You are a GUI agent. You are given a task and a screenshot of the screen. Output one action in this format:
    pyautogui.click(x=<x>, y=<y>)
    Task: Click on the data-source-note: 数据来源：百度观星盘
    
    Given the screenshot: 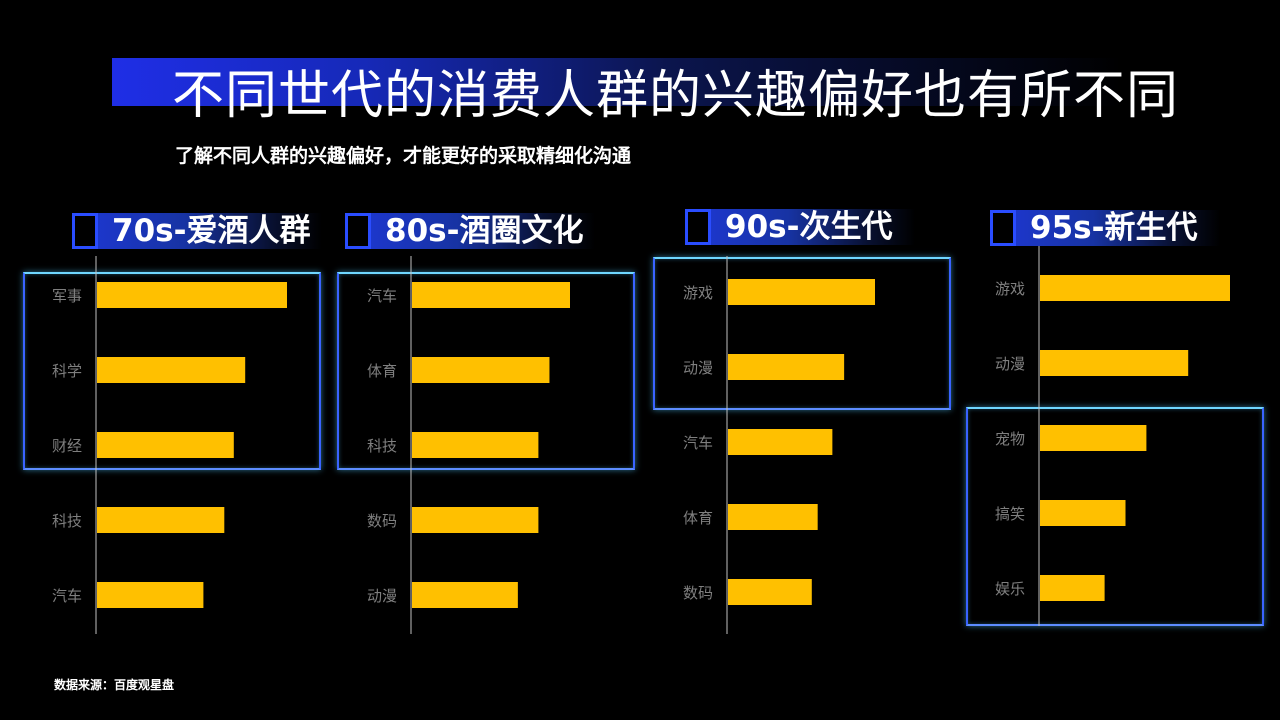 What is the action you would take?
    pyautogui.click(x=114, y=685)
    